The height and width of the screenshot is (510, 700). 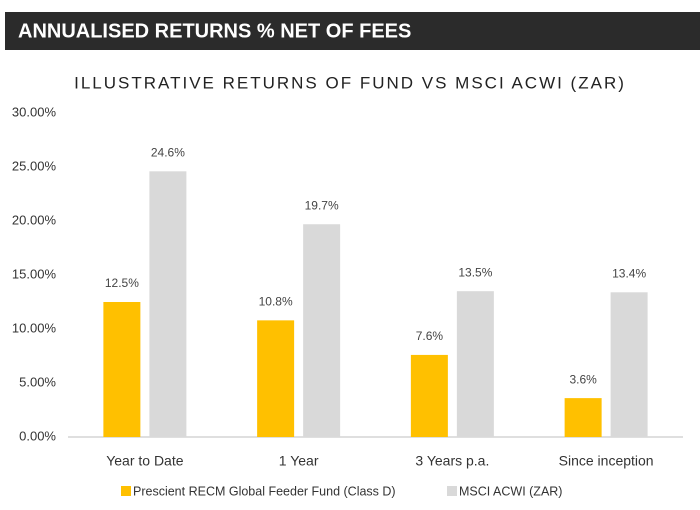 What do you see at coordinates (37, 381) in the screenshot?
I see `y-tick-label: 5.00%` at bounding box center [37, 381].